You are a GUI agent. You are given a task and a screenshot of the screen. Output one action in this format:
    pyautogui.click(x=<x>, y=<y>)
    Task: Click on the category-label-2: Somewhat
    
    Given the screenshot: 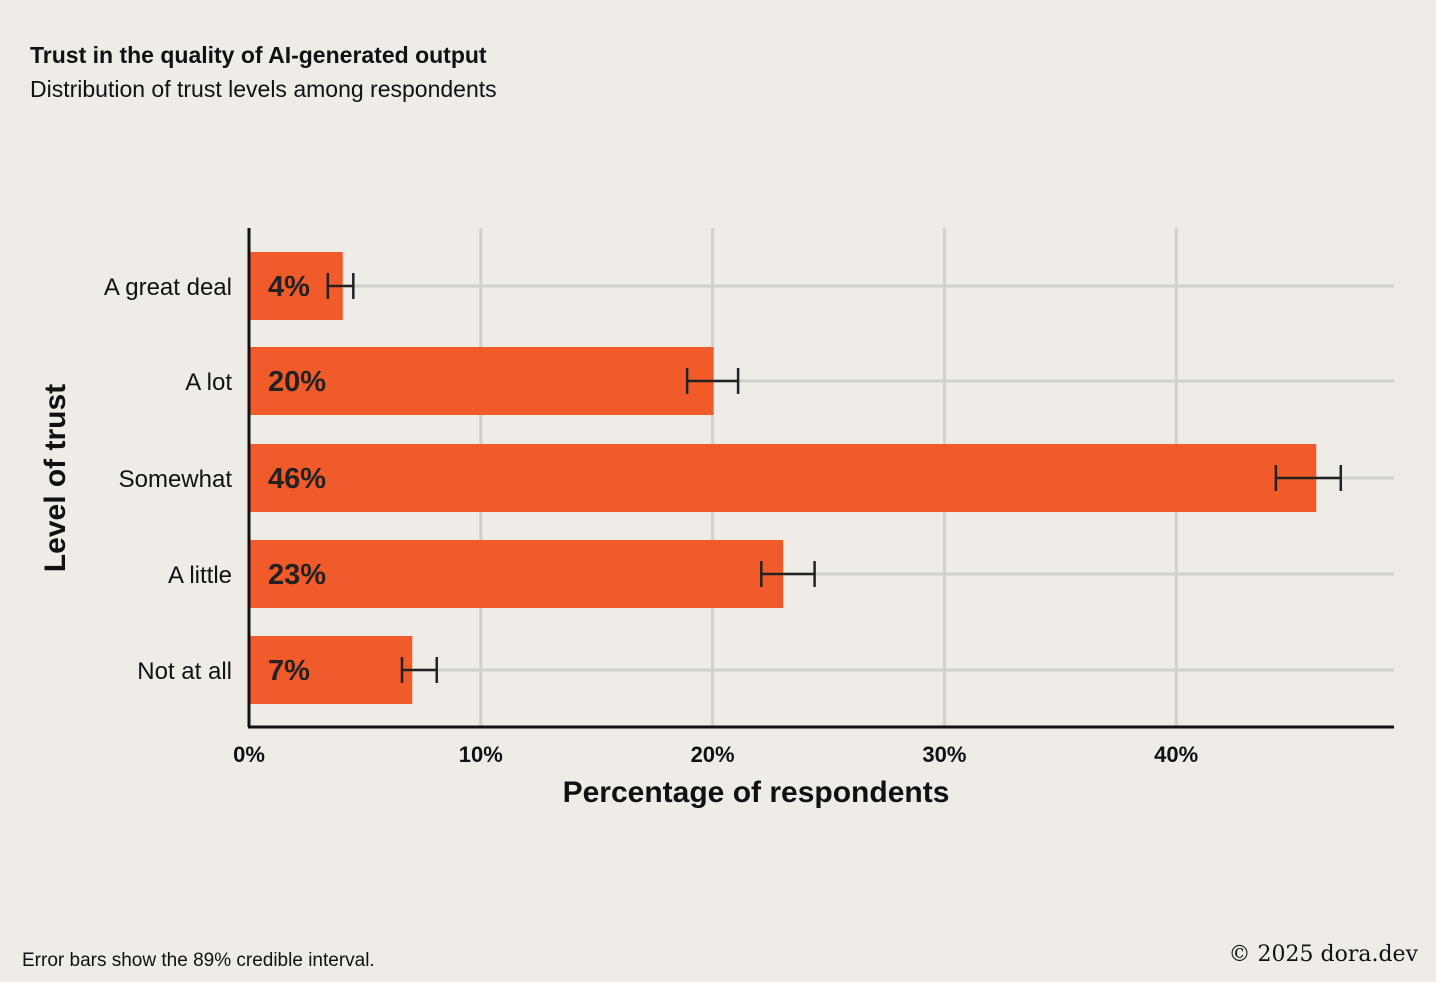 What is the action you would take?
    pyautogui.click(x=176, y=479)
    